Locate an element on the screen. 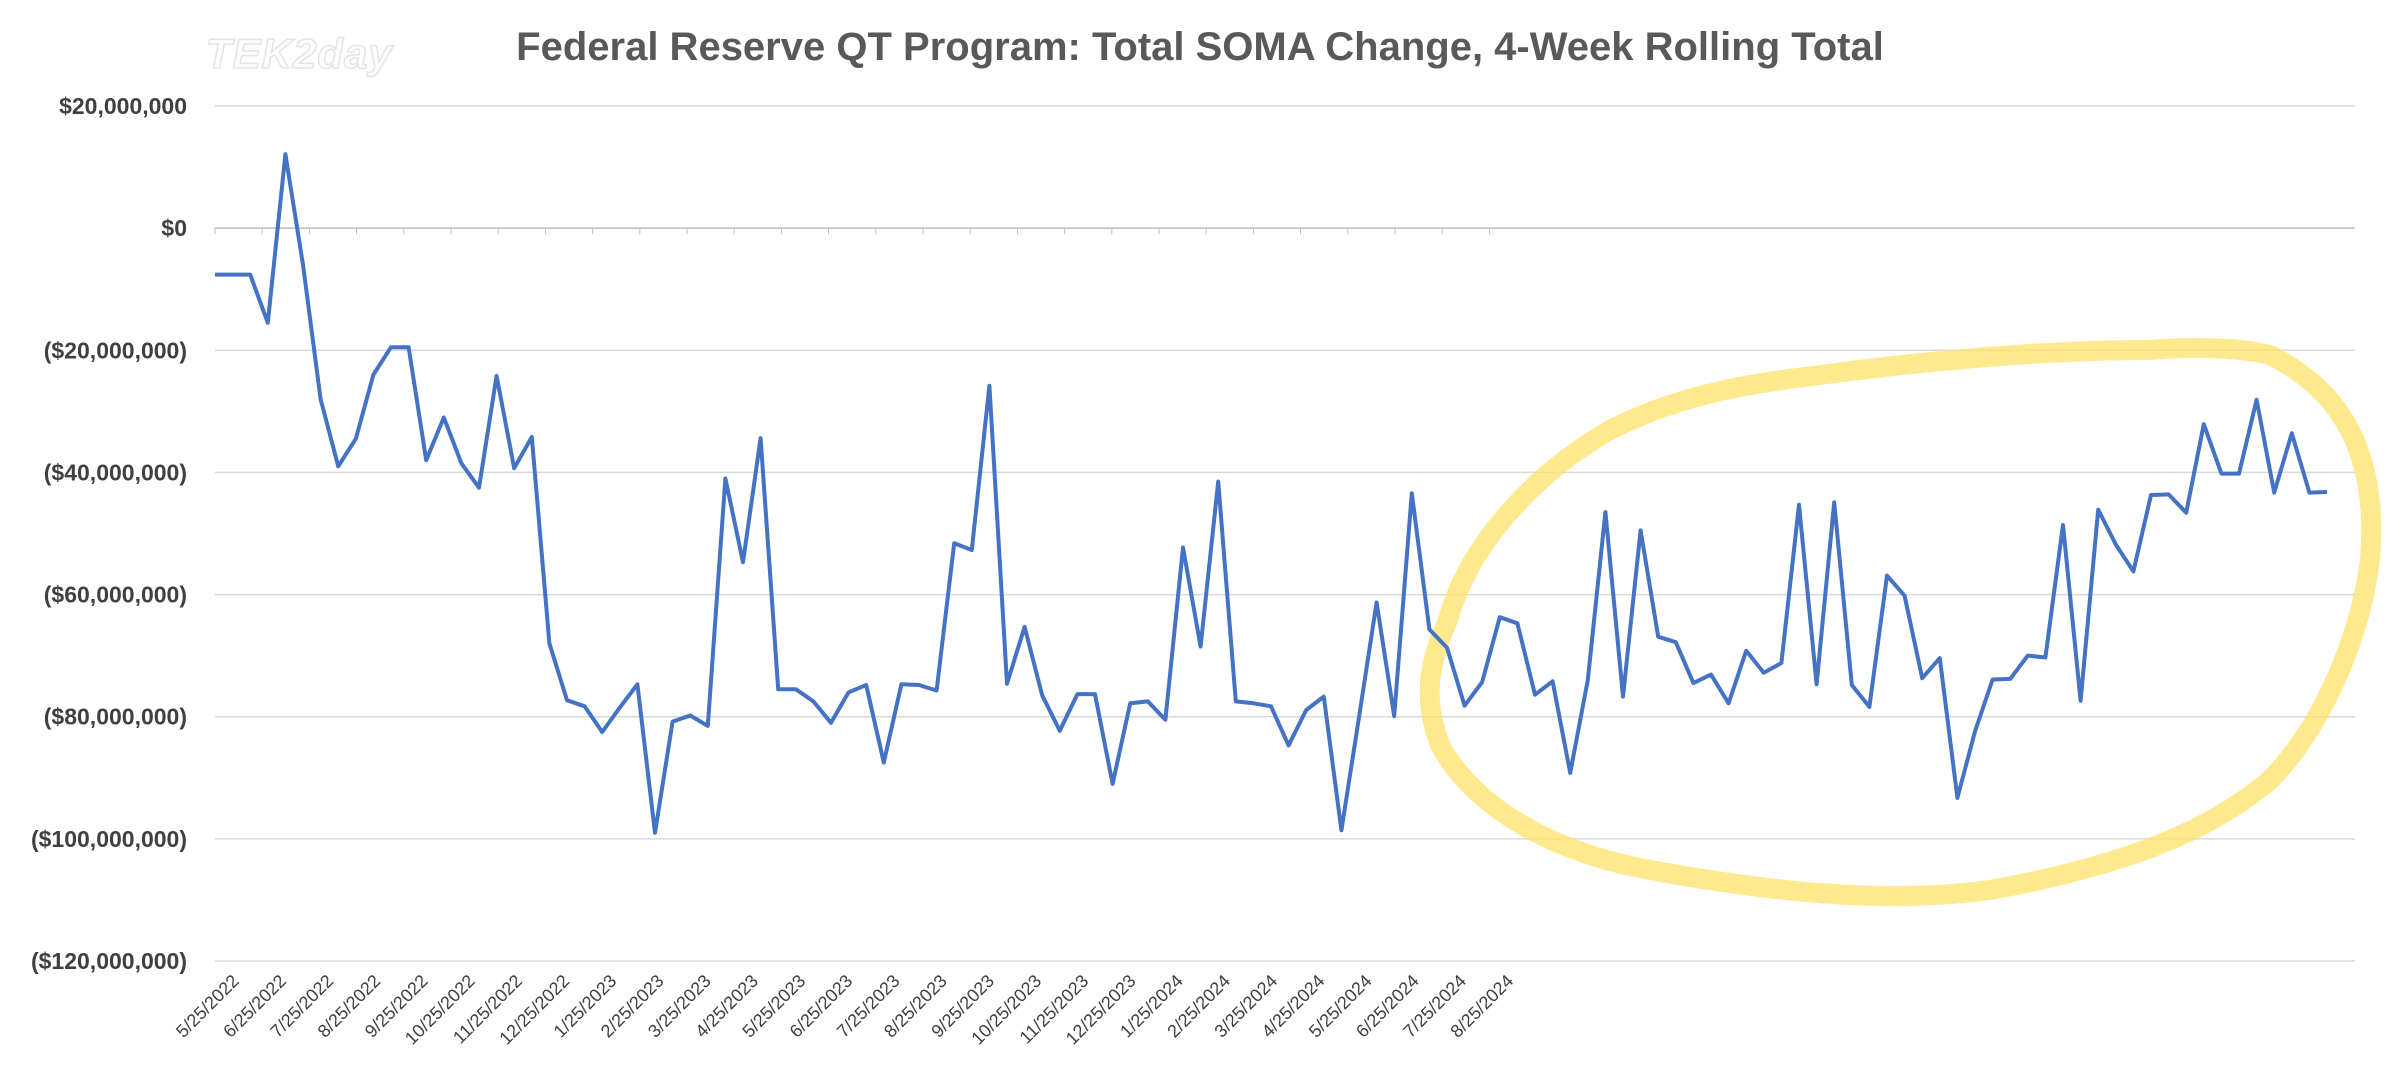  y-tick-label: ($100,000,000) is located at coordinates (109, 839).